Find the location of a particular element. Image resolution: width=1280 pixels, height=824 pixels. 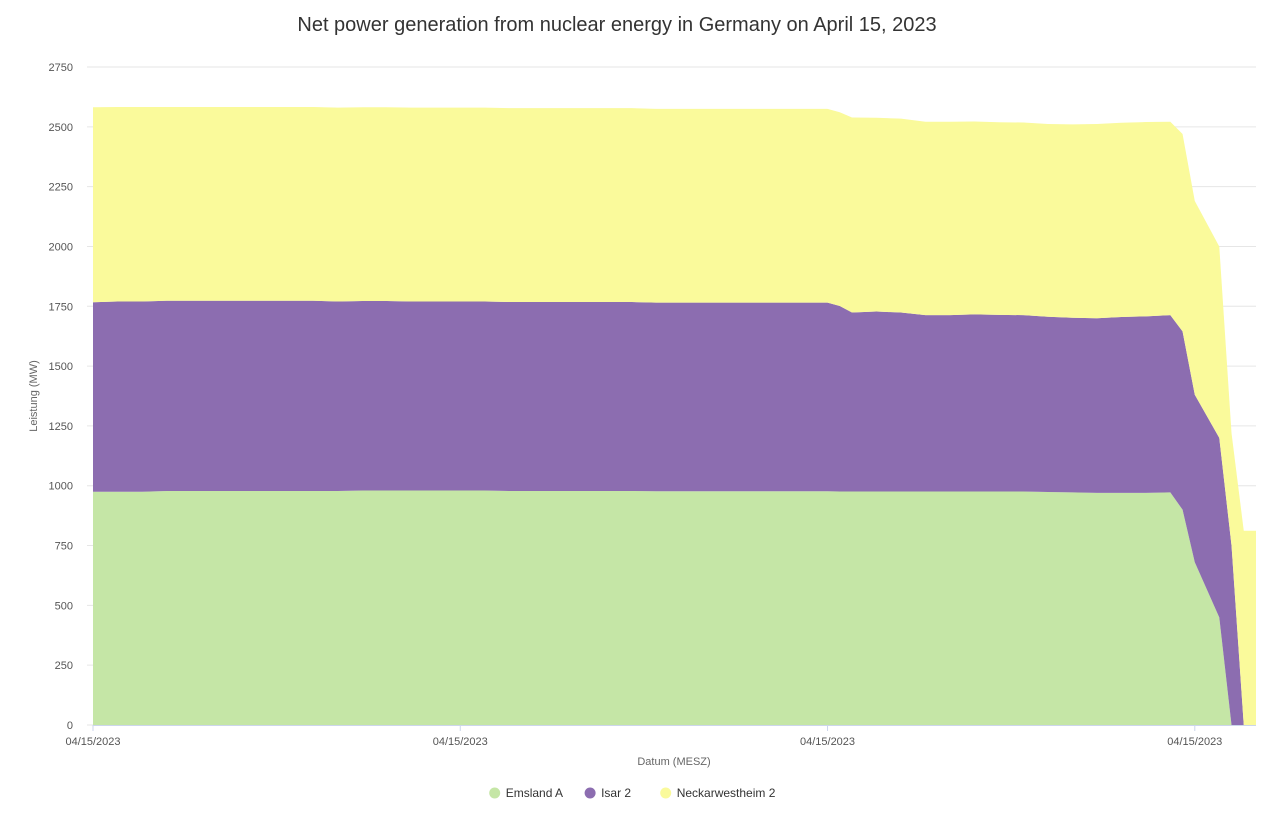

y-tick-label: 2000 is located at coordinates (61, 247).